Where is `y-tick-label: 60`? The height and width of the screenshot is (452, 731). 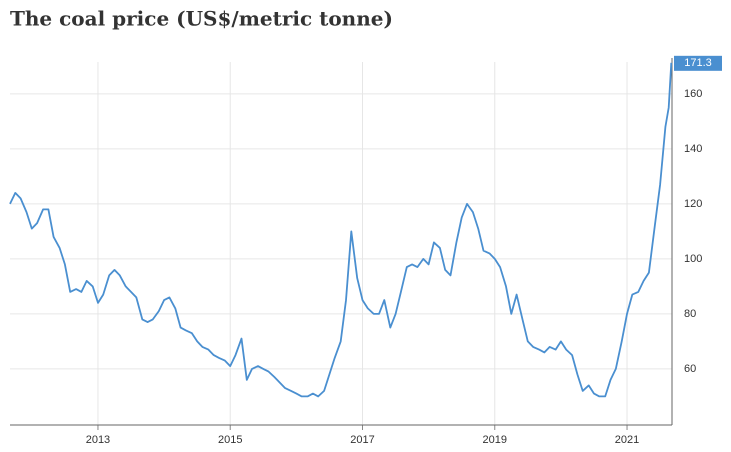 y-tick-label: 60 is located at coordinates (690, 369).